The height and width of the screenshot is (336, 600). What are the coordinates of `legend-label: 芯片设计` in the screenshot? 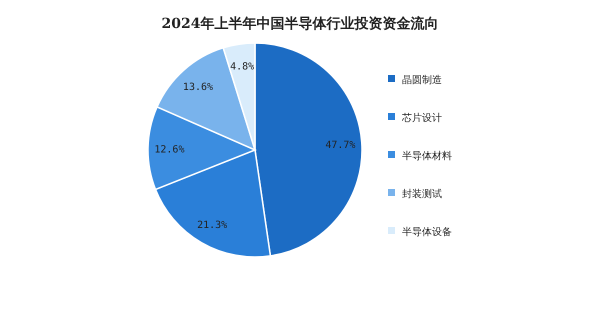 It's located at (421, 118).